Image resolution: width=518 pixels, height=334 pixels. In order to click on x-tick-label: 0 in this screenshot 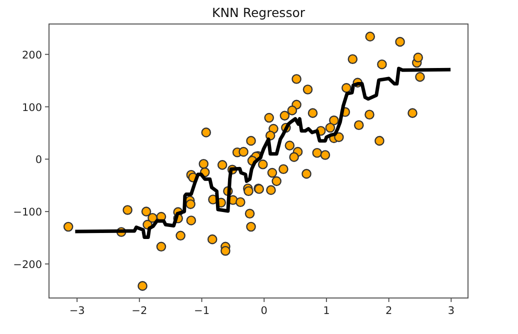, I will do `click(264, 311)`.